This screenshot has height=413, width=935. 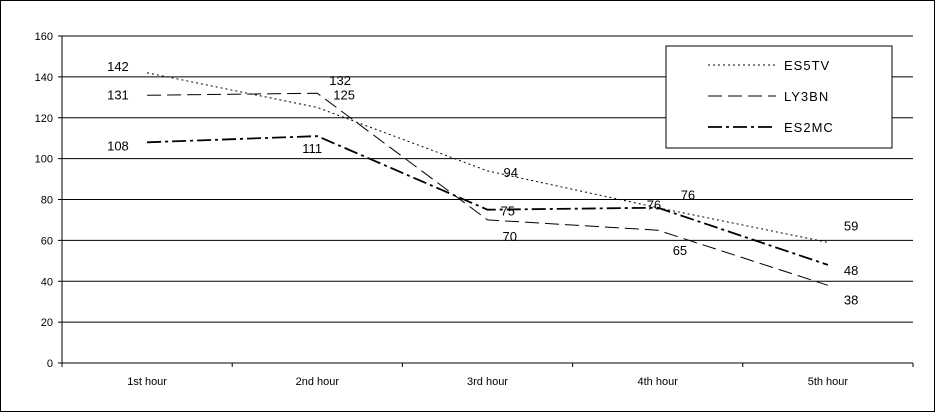 What do you see at coordinates (47, 323) in the screenshot?
I see `y-tick-label: 20` at bounding box center [47, 323].